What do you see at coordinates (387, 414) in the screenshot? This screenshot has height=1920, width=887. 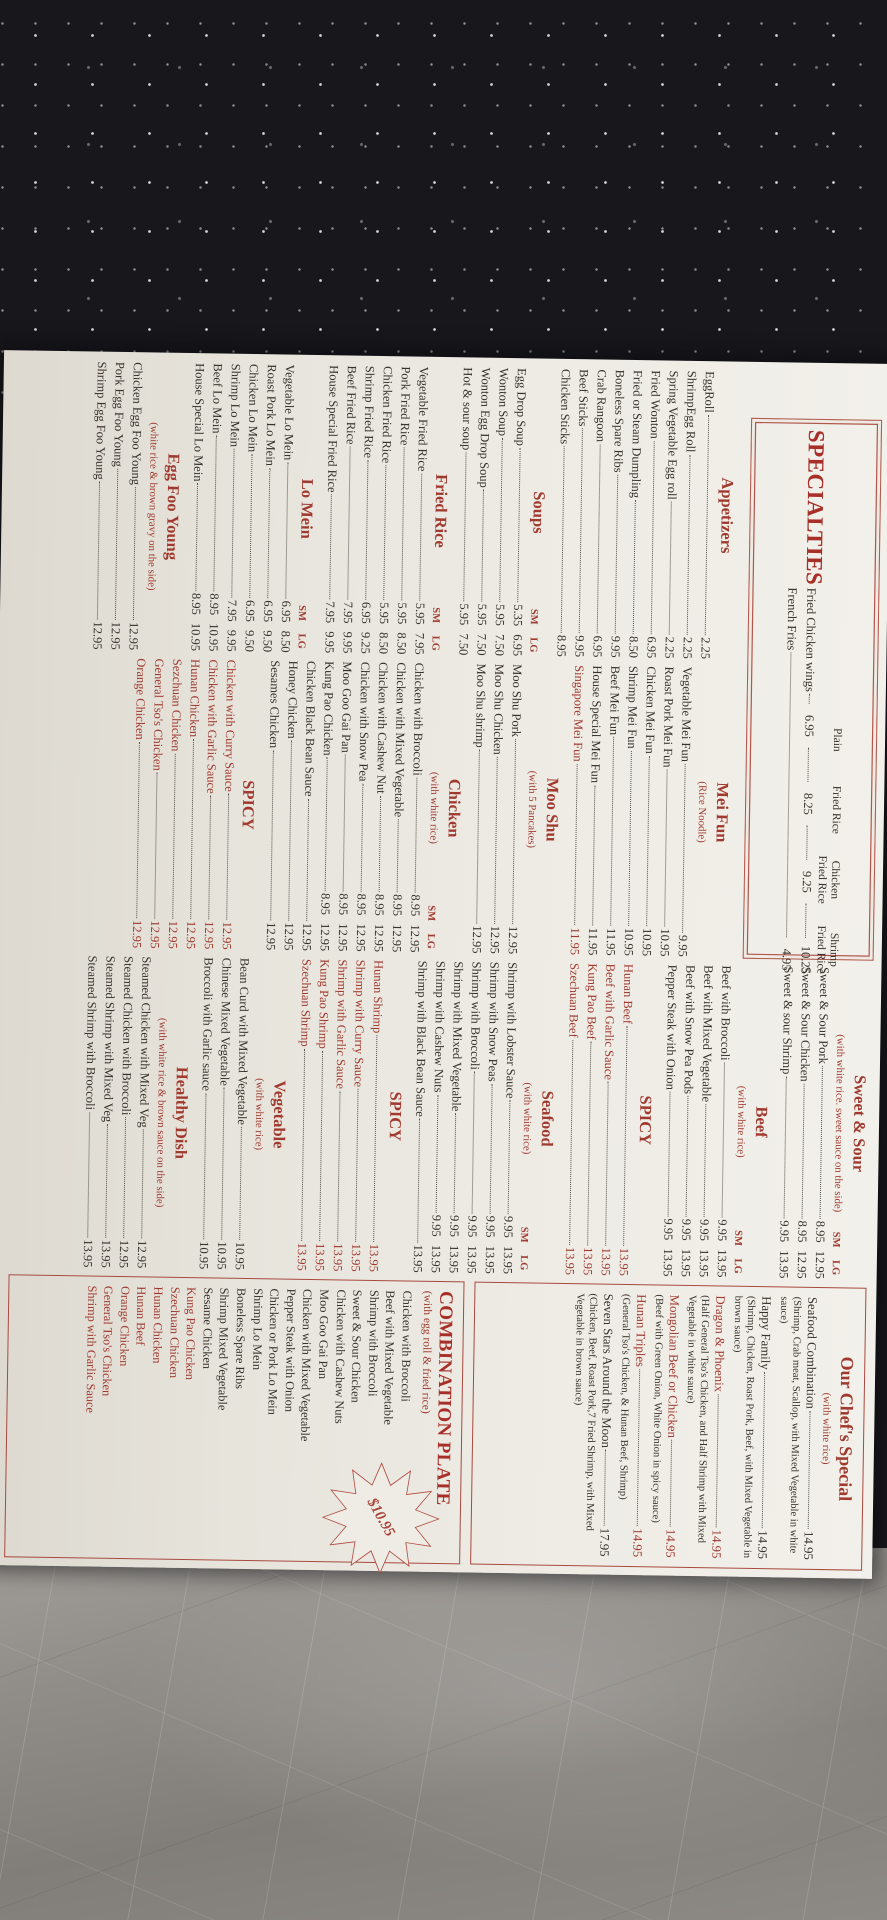 I see `item-name: Chicken Fried Rice` at bounding box center [387, 414].